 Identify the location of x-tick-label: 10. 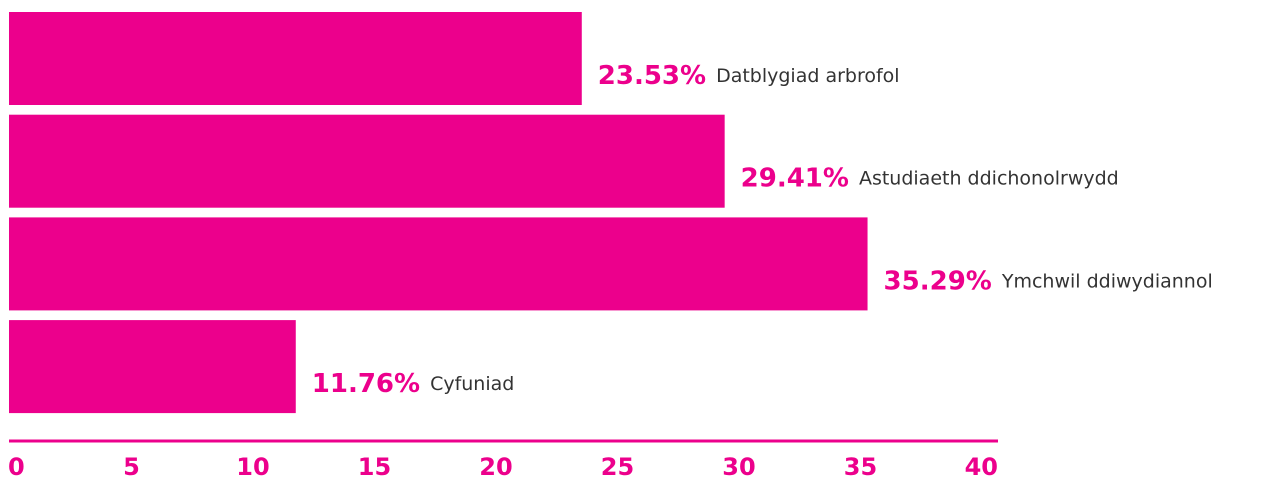
(252, 467).